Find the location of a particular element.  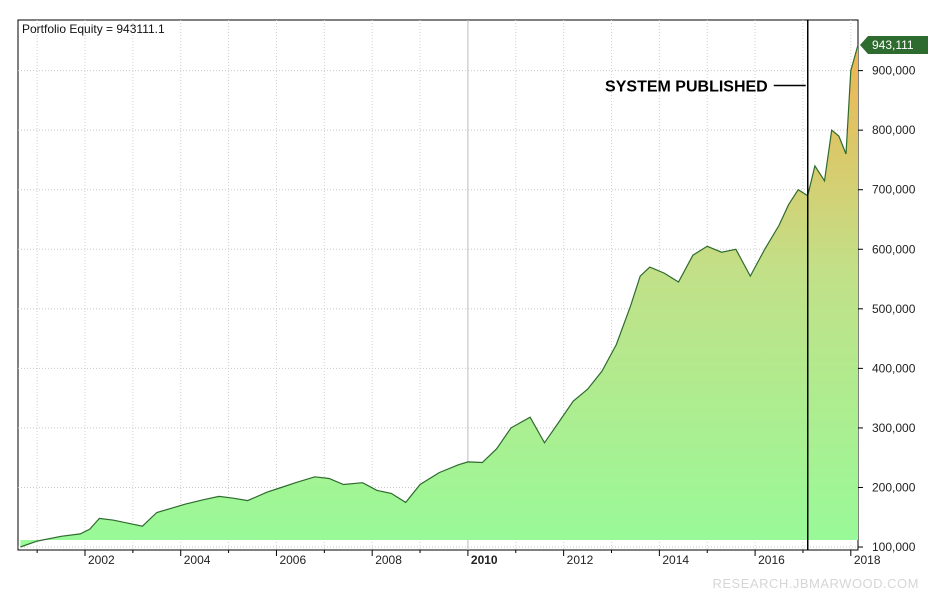

x-tick-label: 2012 is located at coordinates (580, 560).